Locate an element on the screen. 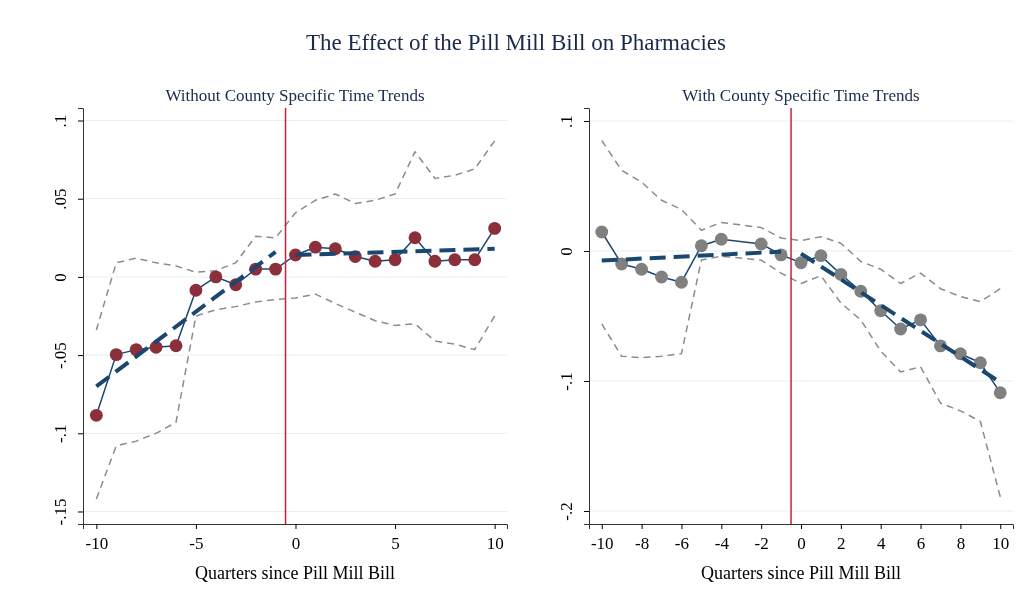 This screenshot has width=1033, height=611. x-tick-label: 6 is located at coordinates (921, 543).